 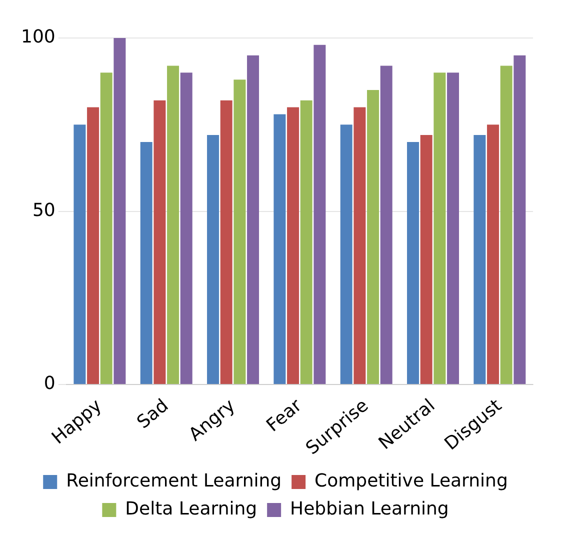 What do you see at coordinates (191, 509) in the screenshot?
I see `legend-label: Delta Learning` at bounding box center [191, 509].